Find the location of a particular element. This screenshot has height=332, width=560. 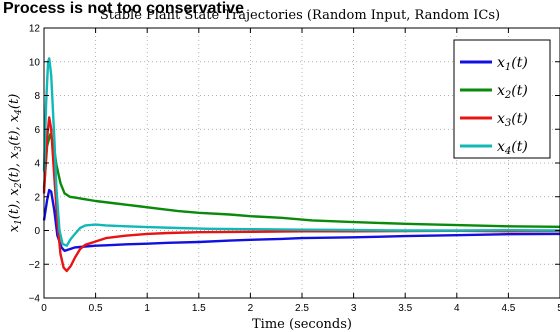

legend-box is located at coordinates (502, 99).